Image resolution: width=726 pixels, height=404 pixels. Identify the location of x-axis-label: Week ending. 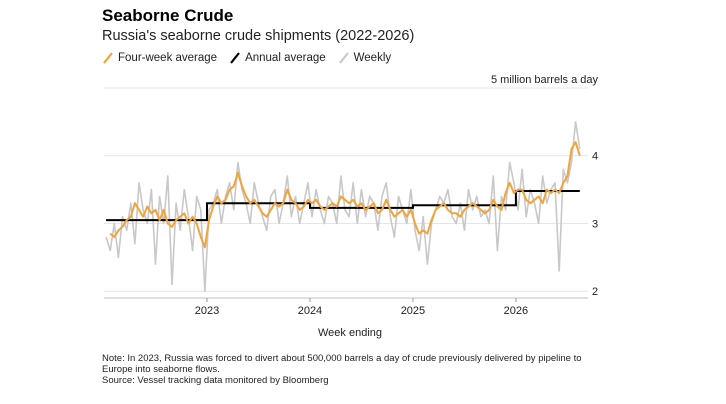
(350, 333).